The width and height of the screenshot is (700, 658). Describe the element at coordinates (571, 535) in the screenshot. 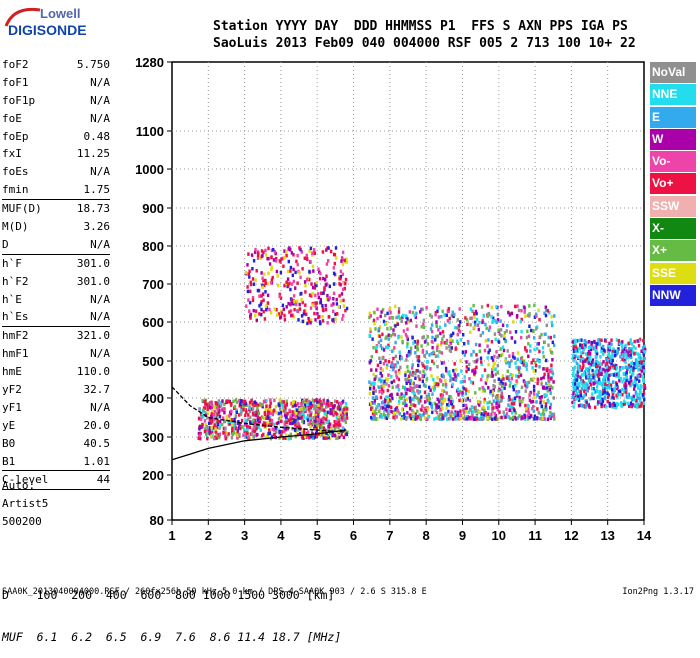

I see `x-tick-label: 12` at that location.